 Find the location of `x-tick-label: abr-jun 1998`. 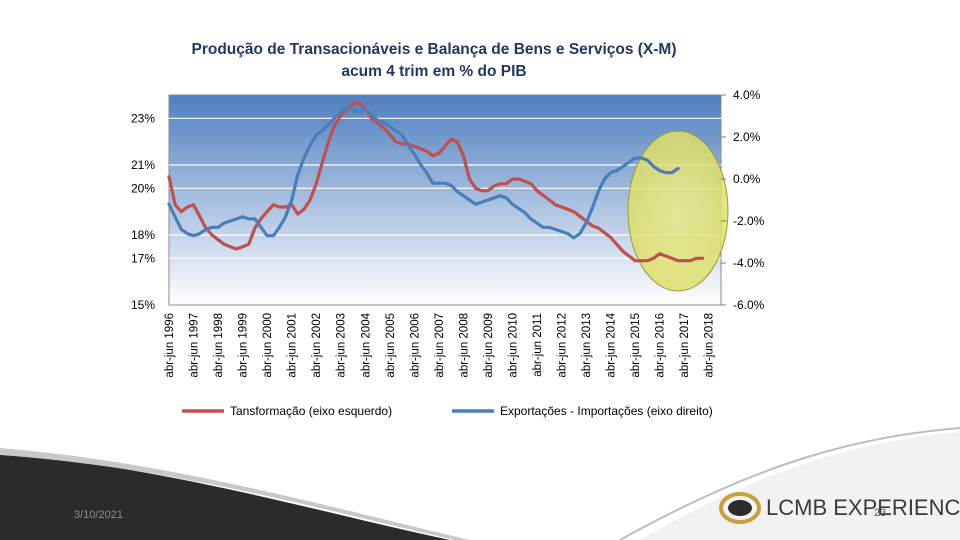

x-tick-label: abr-jun 1998 is located at coordinates (219, 345).